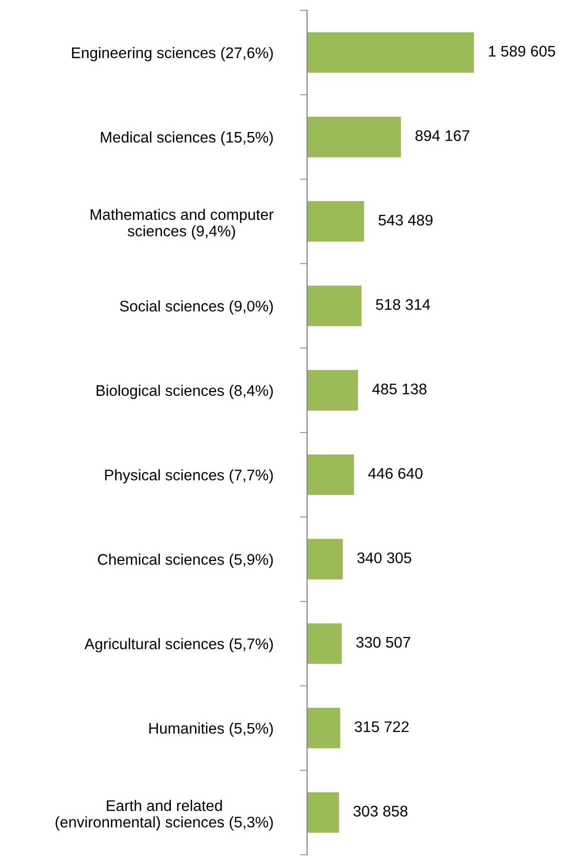  I want to click on y-tick-label: Engineering sciences (27,6%), so click(172, 54).